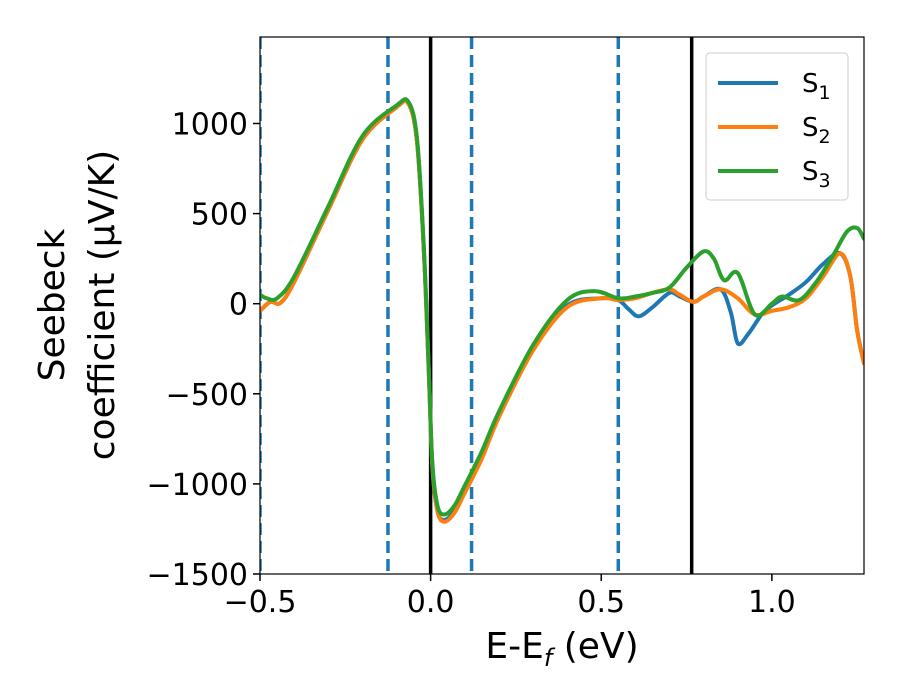  Describe the element at coordinates (52, 304) in the screenshot. I see `y-axis-label-line1: Seebeck` at that location.